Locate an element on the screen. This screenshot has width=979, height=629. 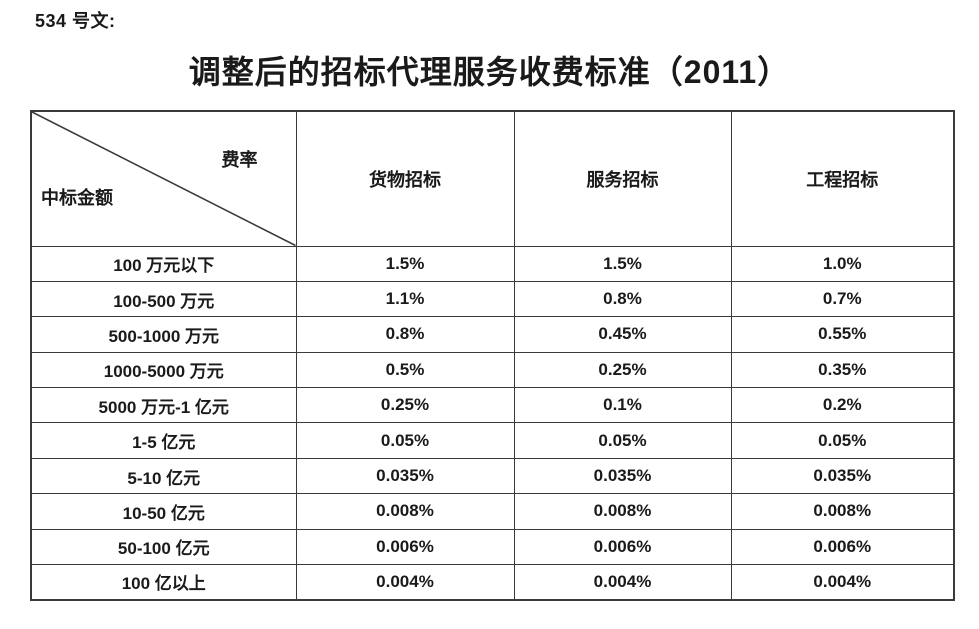
diagonal-divider-line is located at coordinates (164, 179).